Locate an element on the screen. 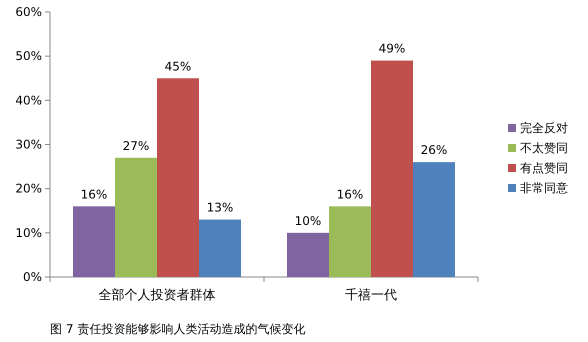 The image size is (588, 342). y-tick-label: 30% is located at coordinates (28, 145).